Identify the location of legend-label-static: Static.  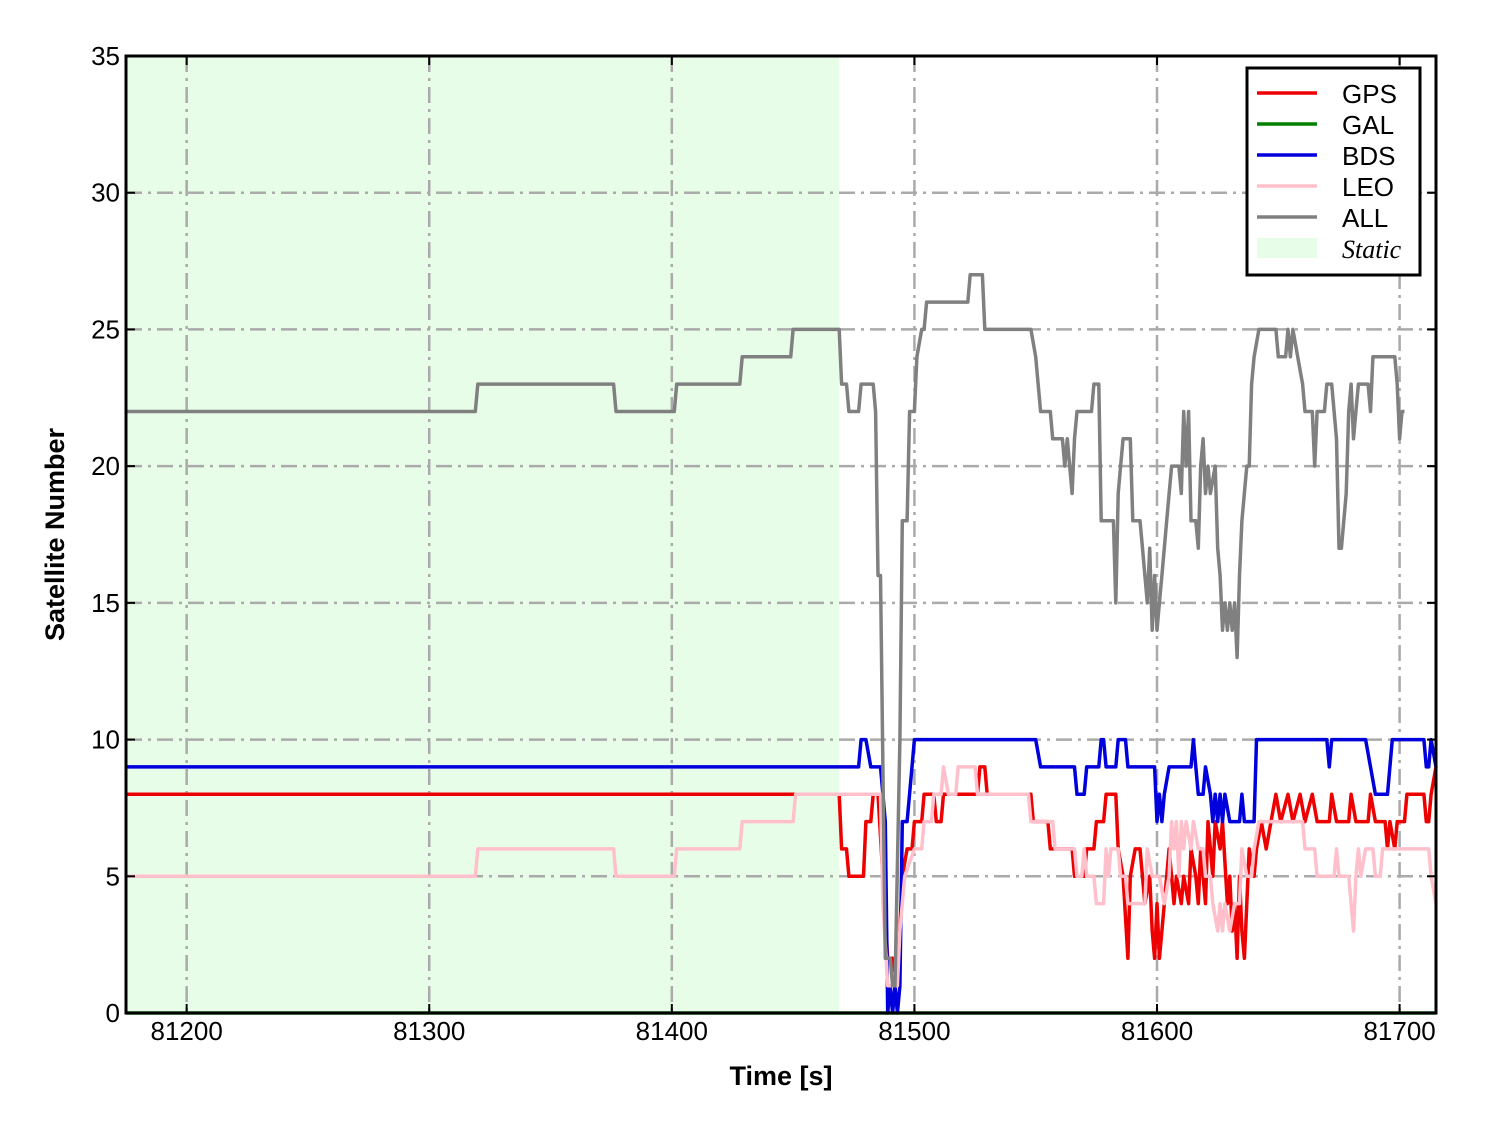
(1372, 249).